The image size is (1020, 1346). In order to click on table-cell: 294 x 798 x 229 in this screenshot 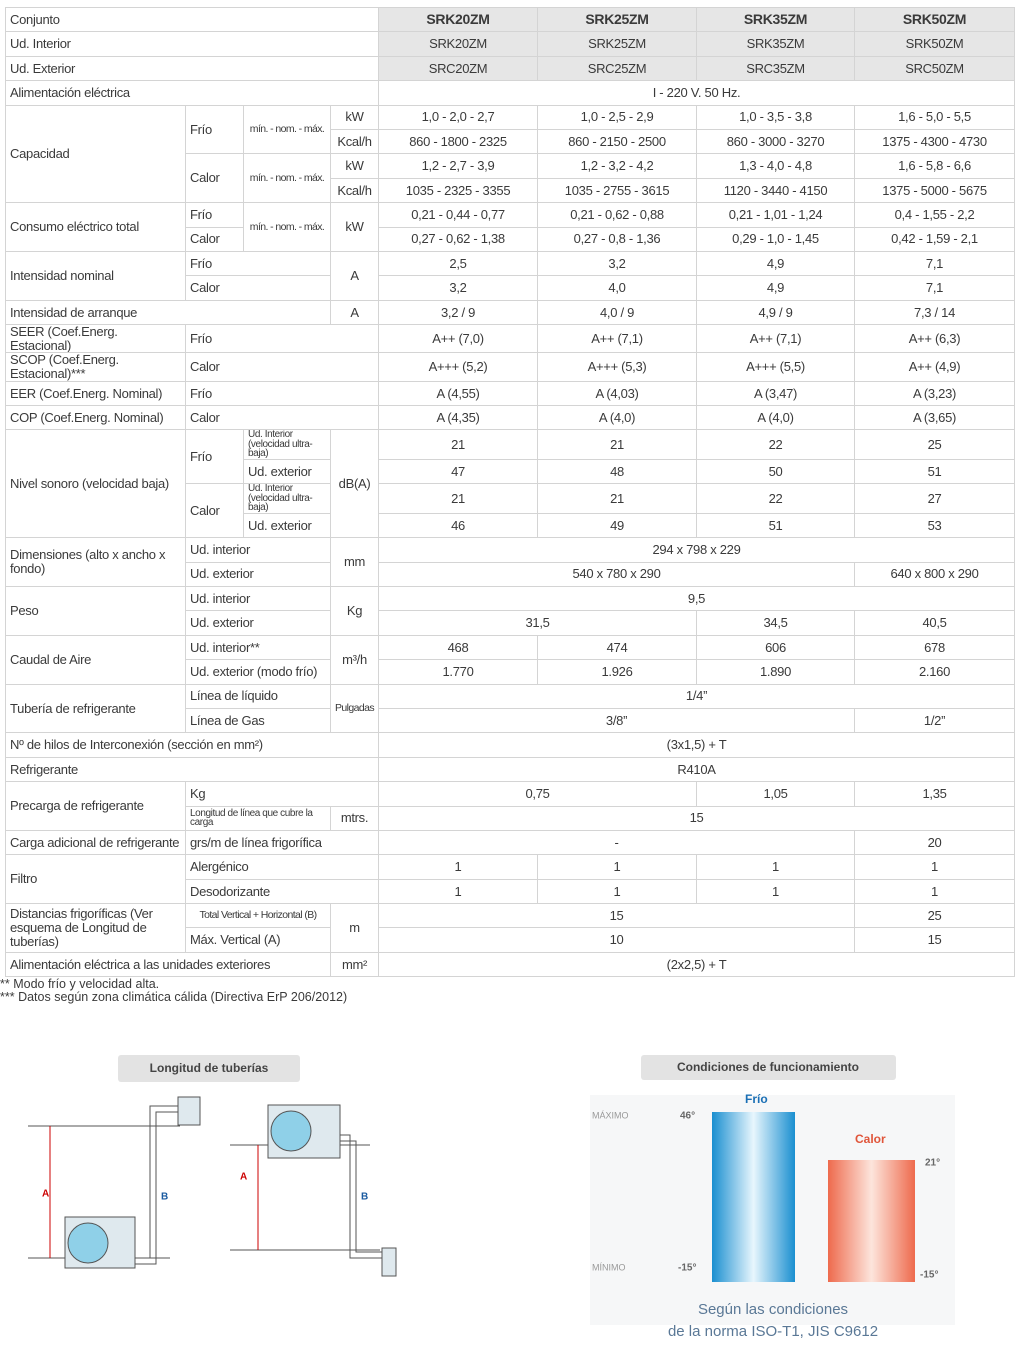, I will do `click(697, 550)`.